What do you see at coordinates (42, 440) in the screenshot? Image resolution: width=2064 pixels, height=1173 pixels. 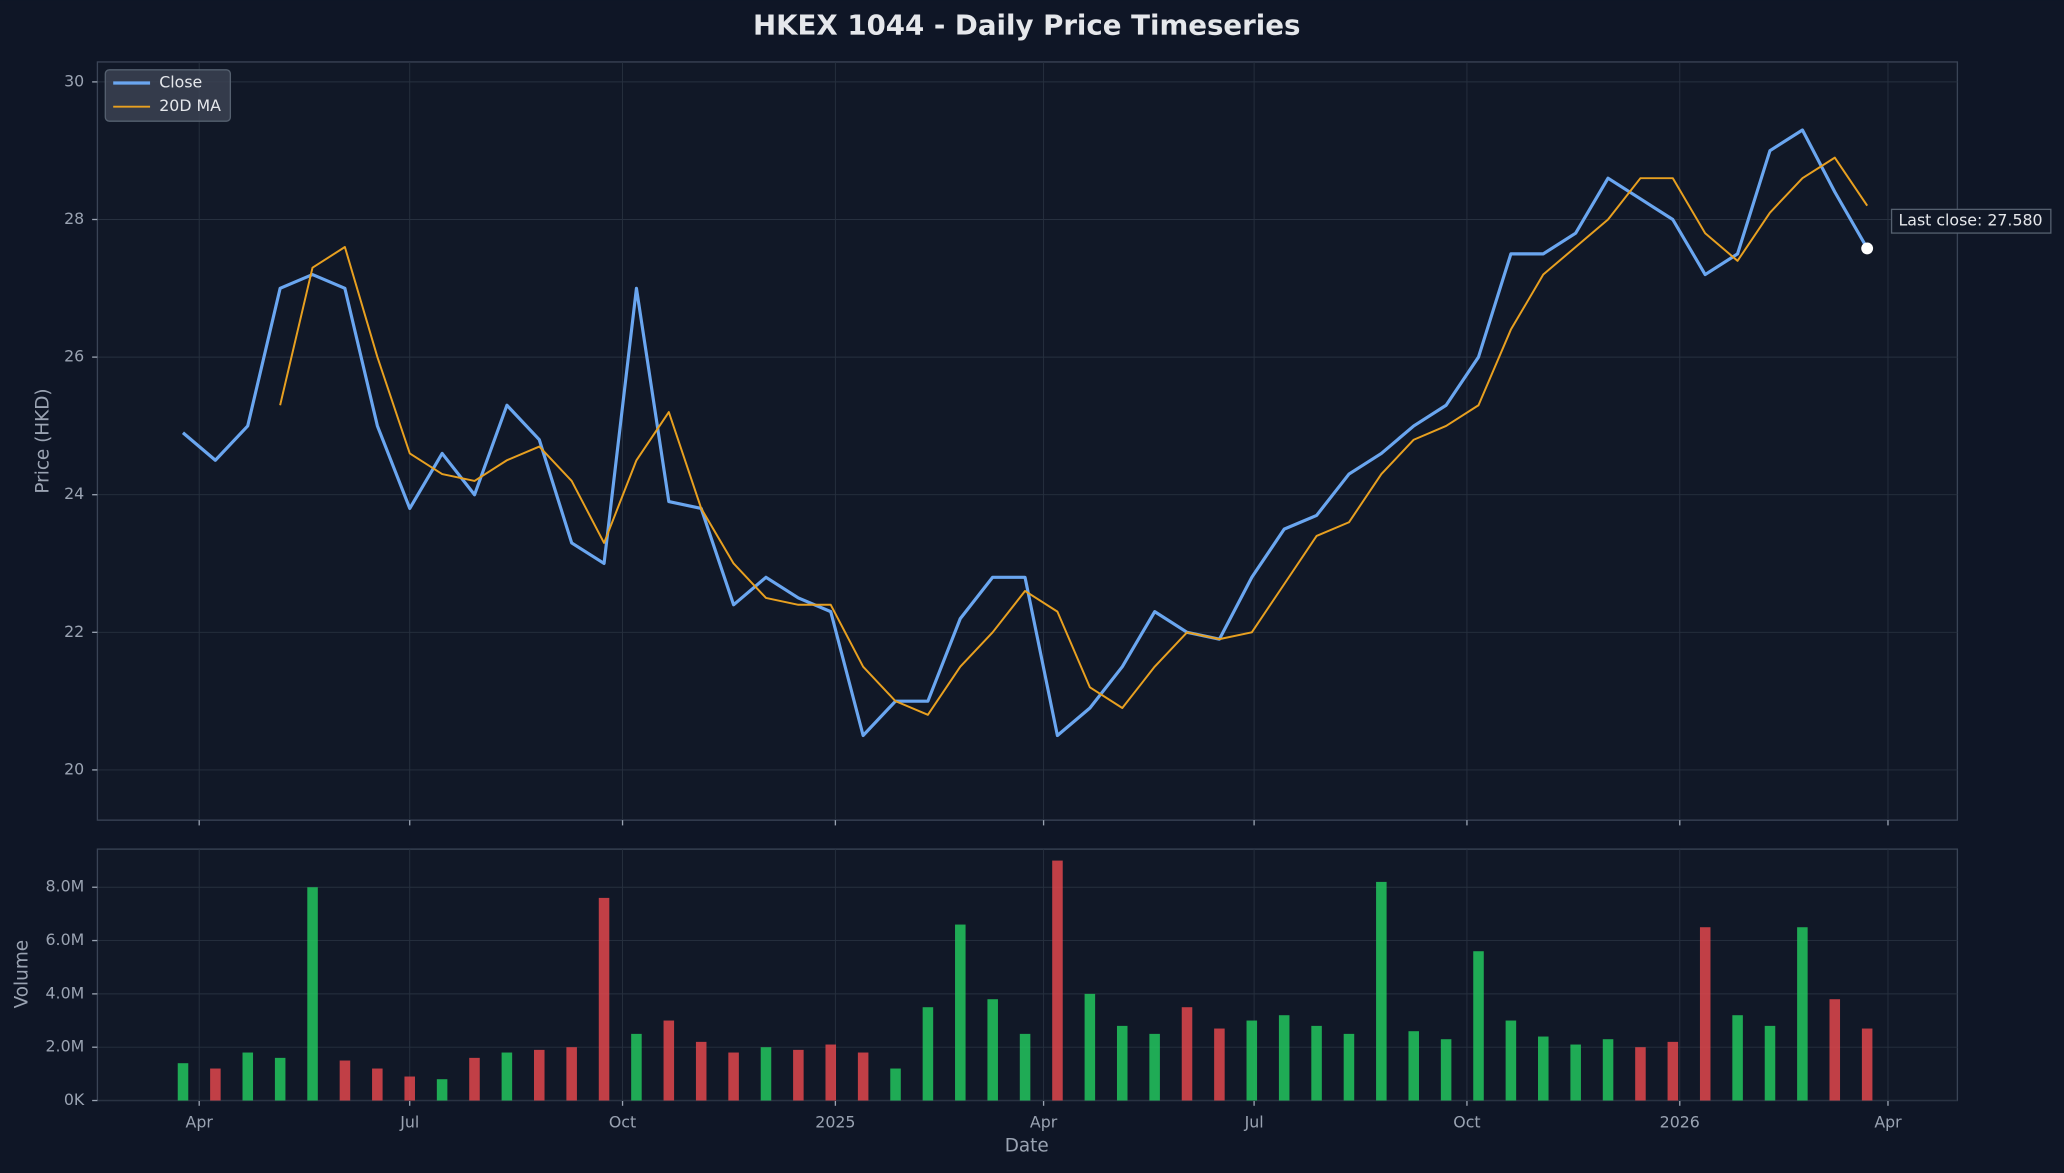 I see `y-axis-label: Price (HKD)` at bounding box center [42, 440].